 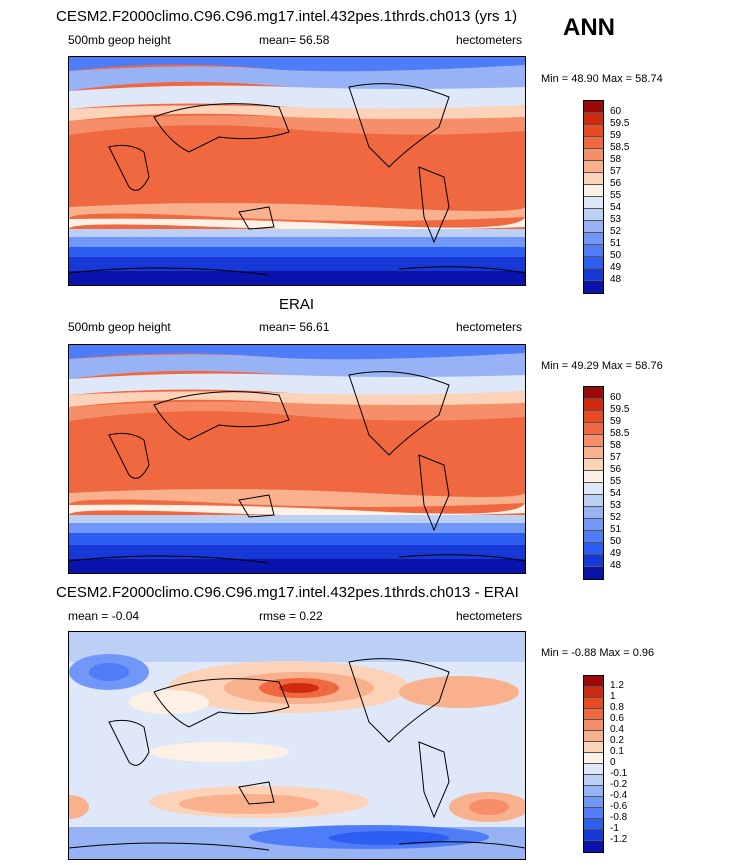 I want to click on panel1-mean: mean= 56.58, so click(x=294, y=40).